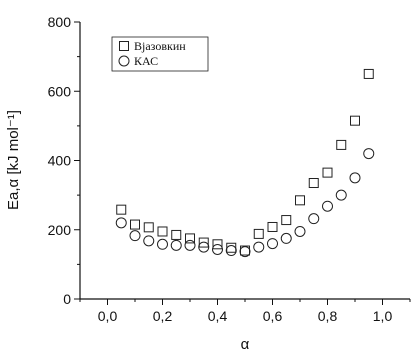  Describe the element at coordinates (60, 91) in the screenshot. I see `y-tick-label: 600` at that location.